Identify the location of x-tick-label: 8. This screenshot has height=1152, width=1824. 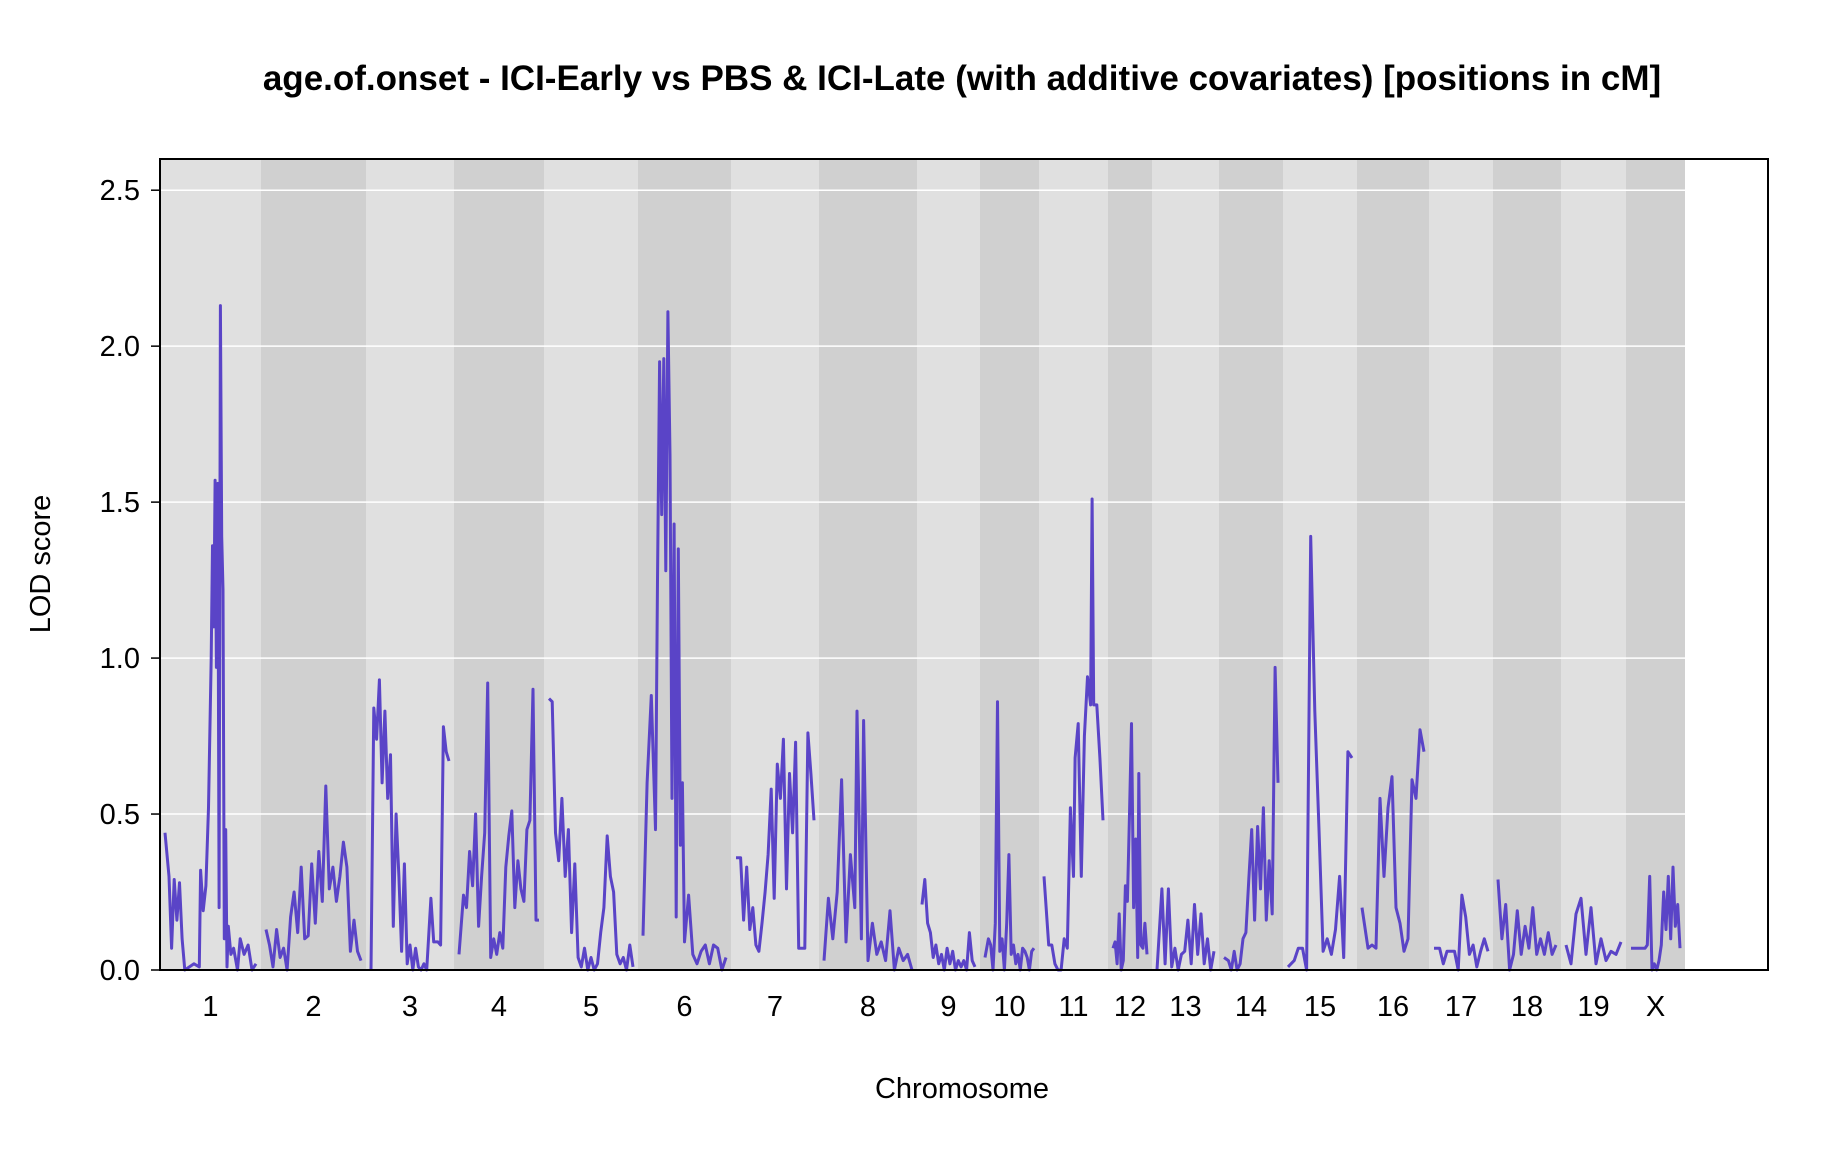
(868, 1007).